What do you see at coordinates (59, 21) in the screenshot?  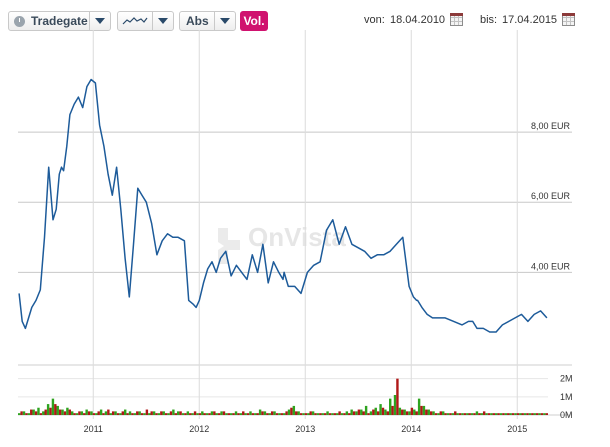 I see `exchange-select: Tradegate` at bounding box center [59, 21].